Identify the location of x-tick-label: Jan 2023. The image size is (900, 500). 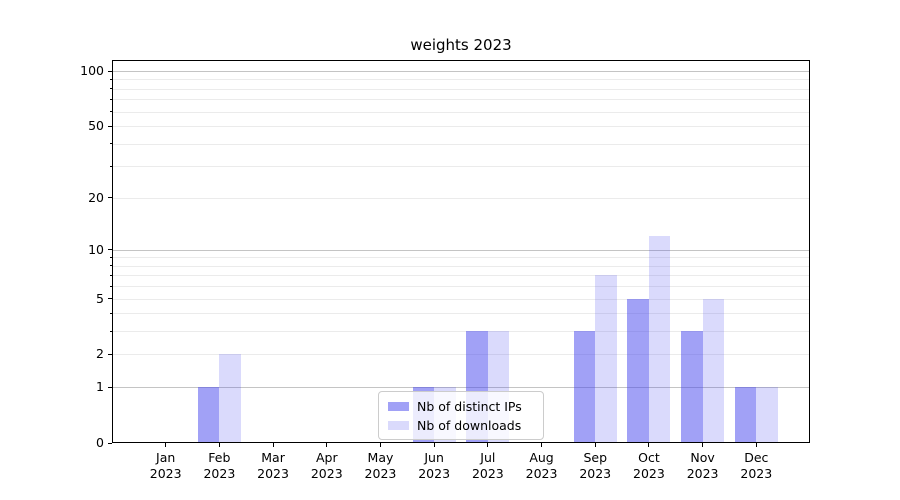
(165, 465).